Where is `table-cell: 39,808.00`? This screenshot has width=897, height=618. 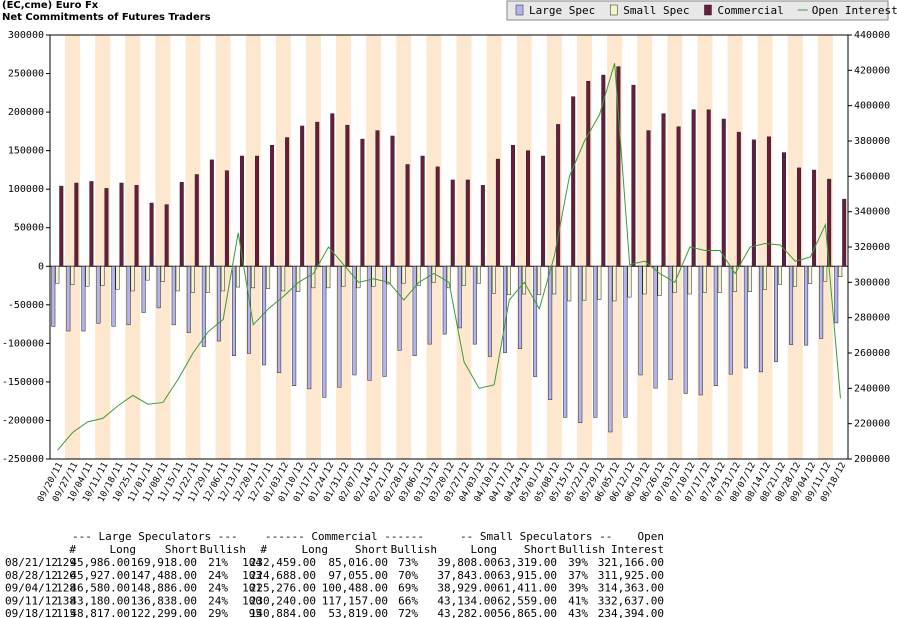 table-cell: 39,808.00 is located at coordinates (467, 562).